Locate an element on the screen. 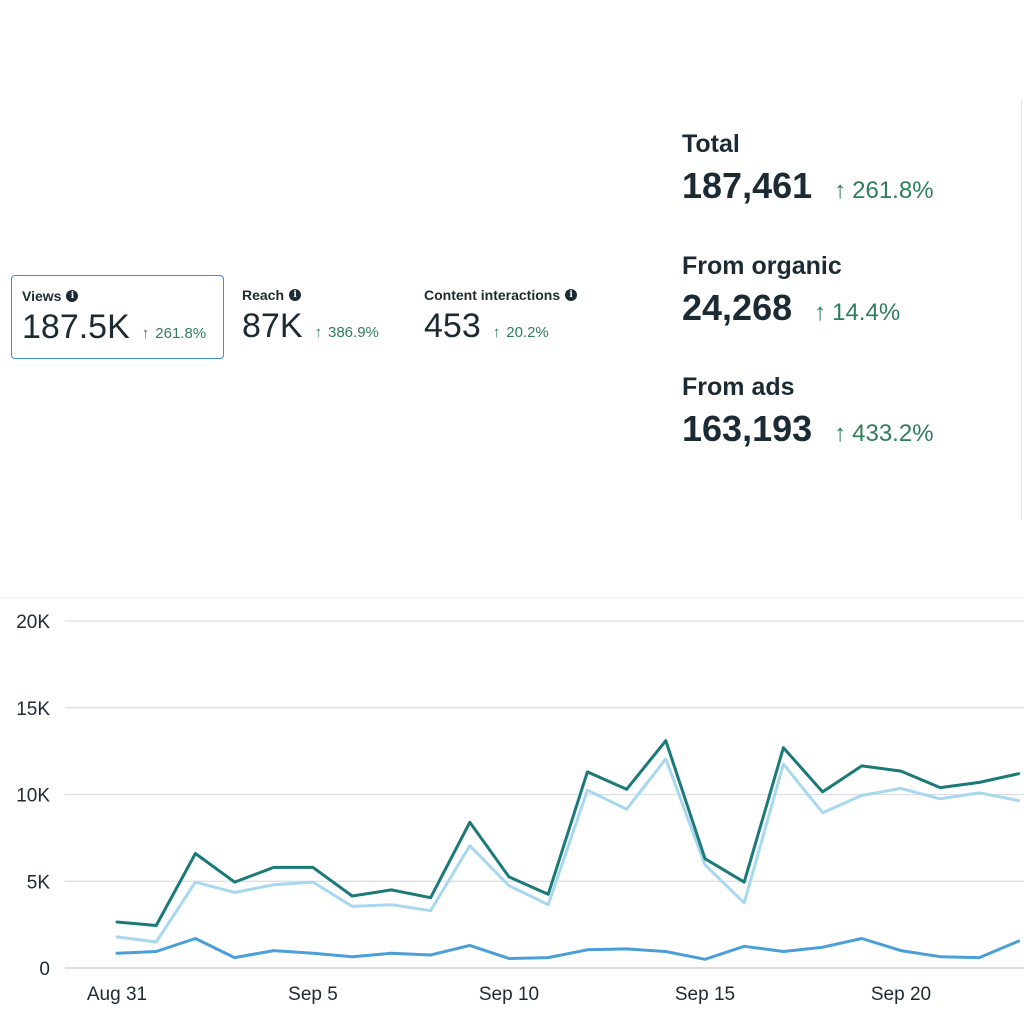  metric-name: Content interactions i is located at coordinates (514, 295).